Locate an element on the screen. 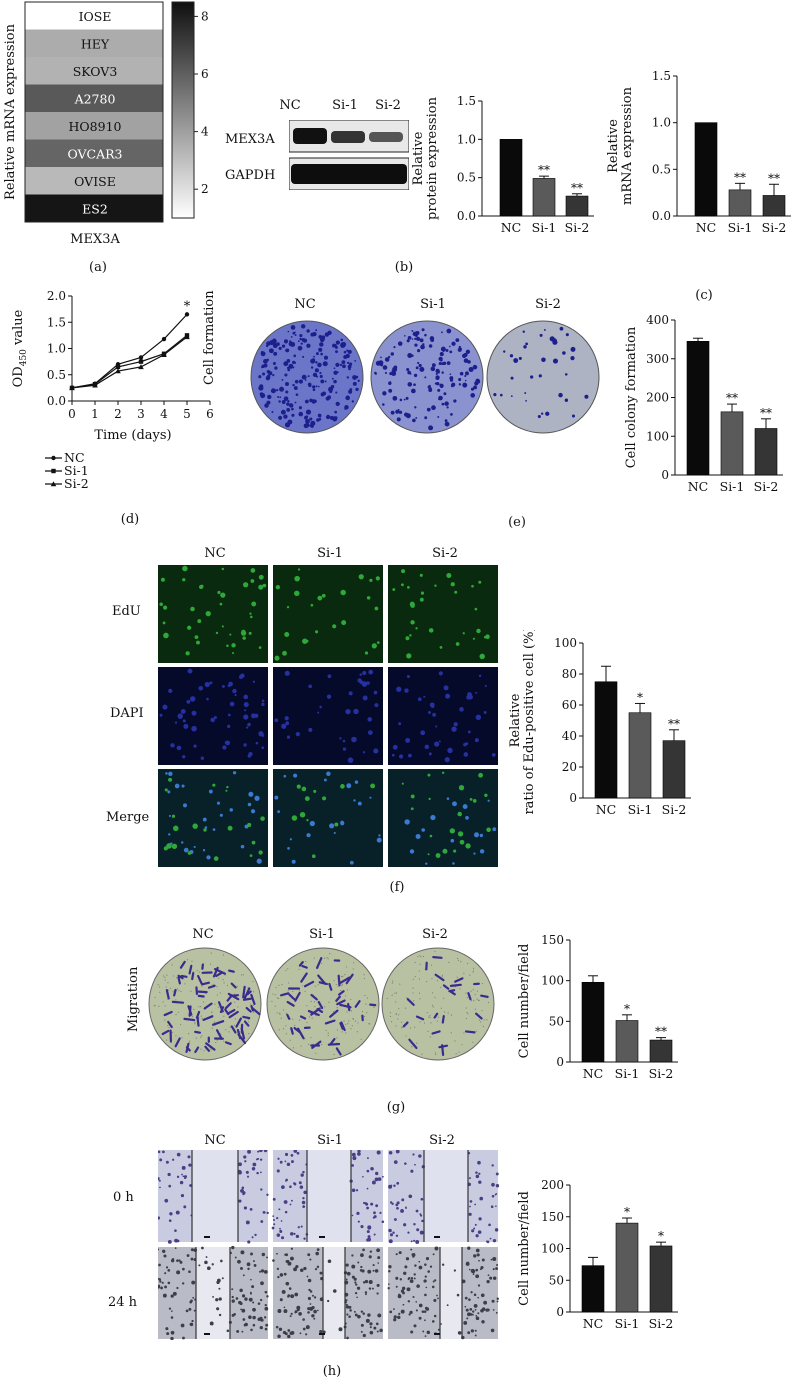 The width and height of the screenshot is (800, 1393). heatmap-row-label: HEY is located at coordinates (95, 44).